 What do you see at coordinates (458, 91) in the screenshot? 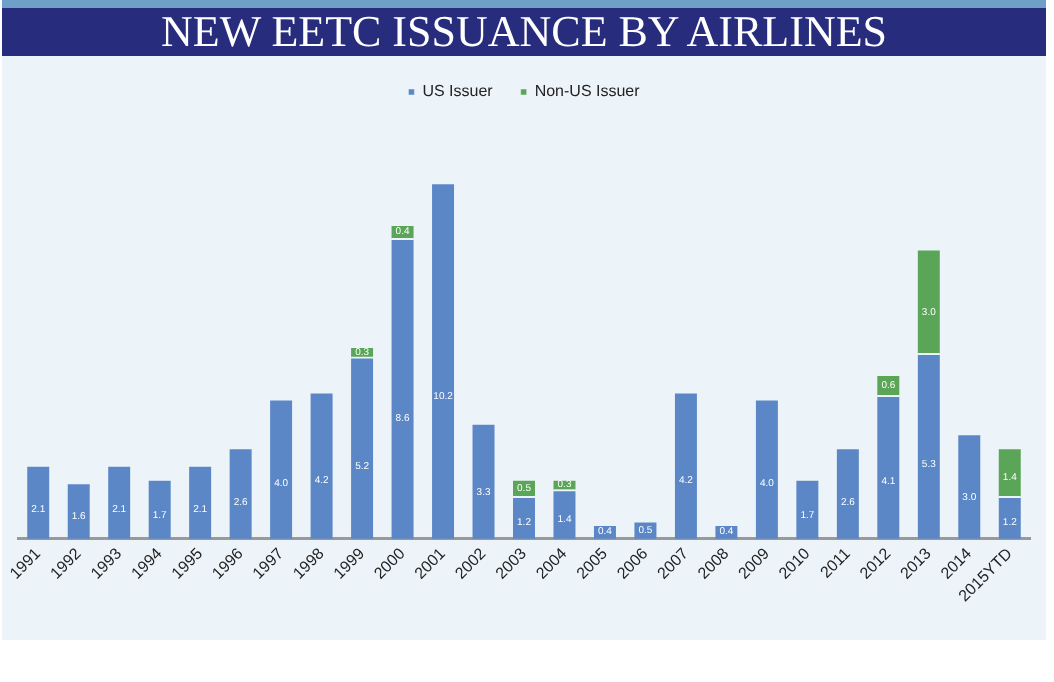
I see `legend-label: US Issuer` at bounding box center [458, 91].